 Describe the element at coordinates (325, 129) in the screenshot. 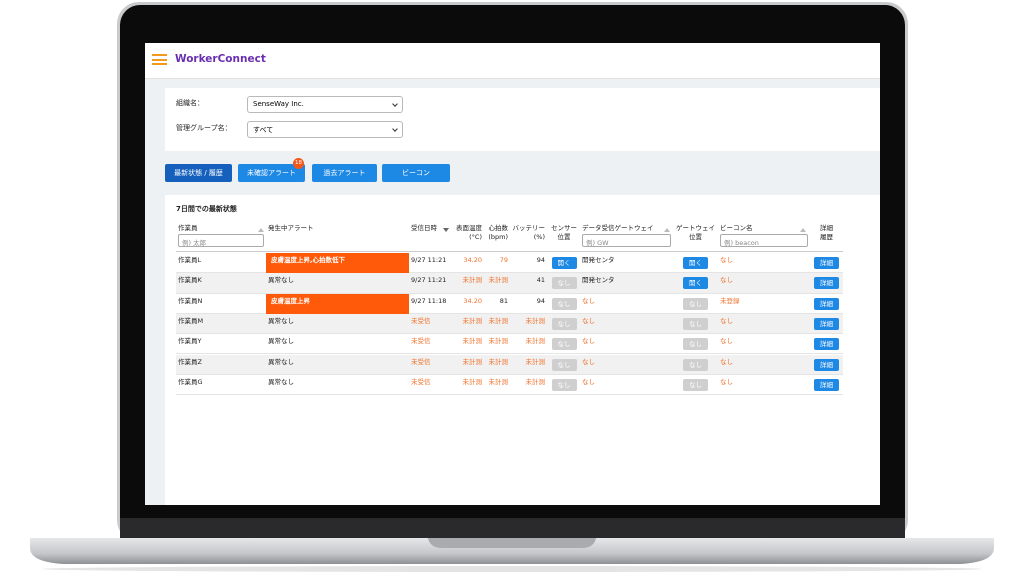

I see `select: すべて` at that location.